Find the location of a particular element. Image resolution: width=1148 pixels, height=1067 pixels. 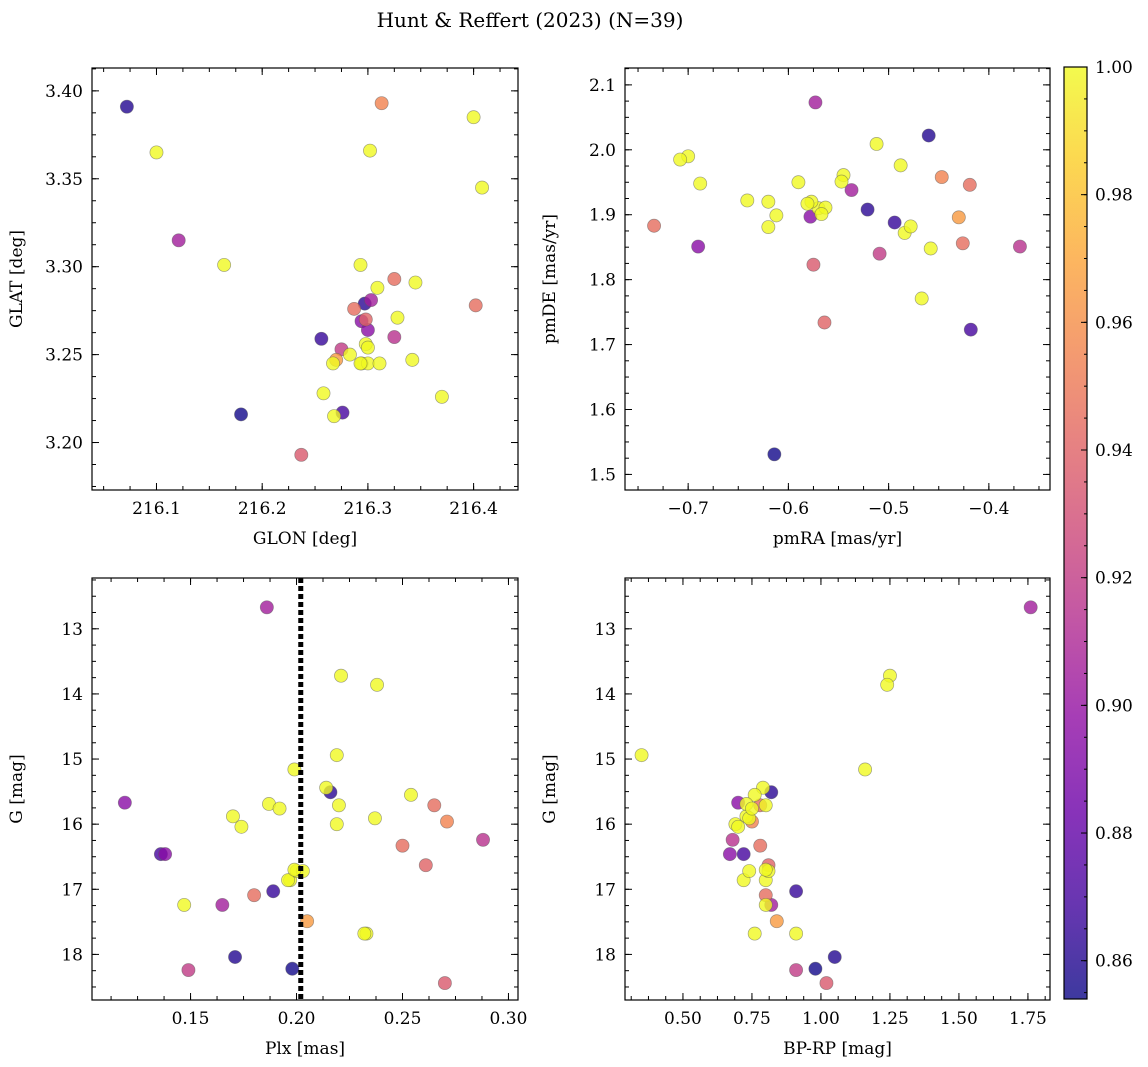

y-tick-label: 1.9 is located at coordinates (602, 216).